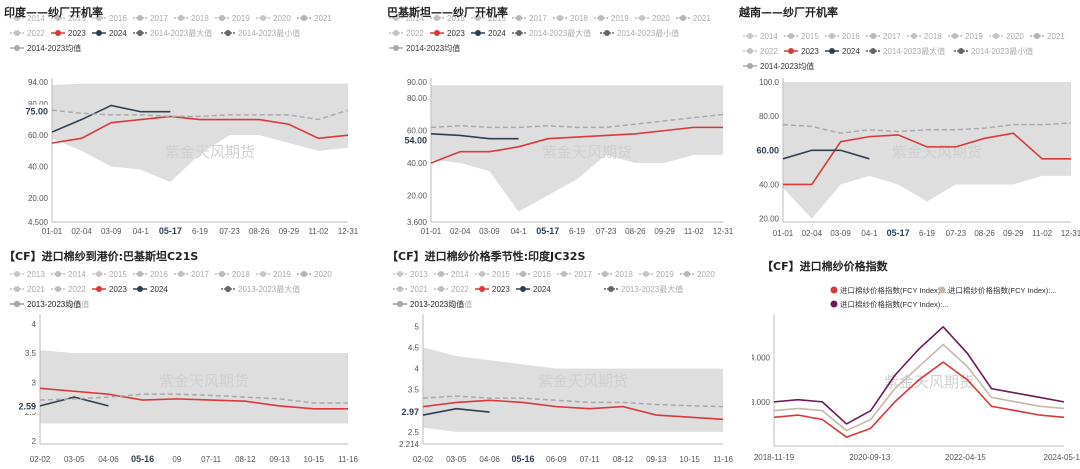 The height and width of the screenshot is (469, 1080). What do you see at coordinates (664, 231) in the screenshot?
I see `x-tick-label: 09-29` at bounding box center [664, 231].